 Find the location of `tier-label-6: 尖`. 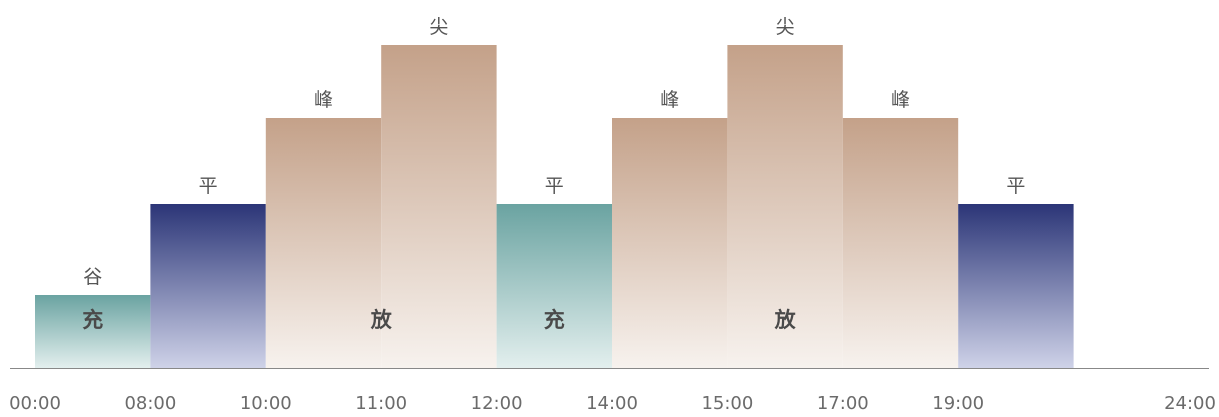

tier-label-6: 尖 is located at coordinates (785, 27).